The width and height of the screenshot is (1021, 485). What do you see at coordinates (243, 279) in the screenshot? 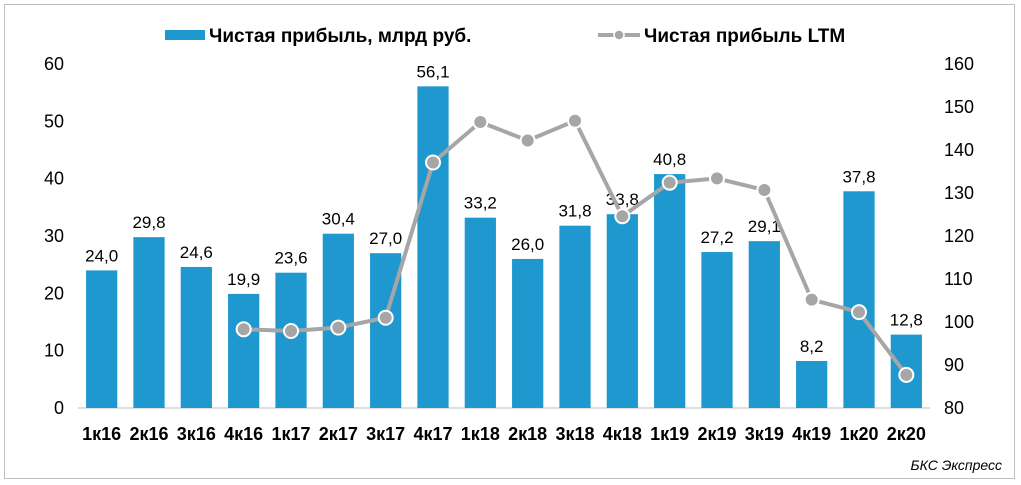
I see `bar-data-label: 19,9` at bounding box center [243, 279].